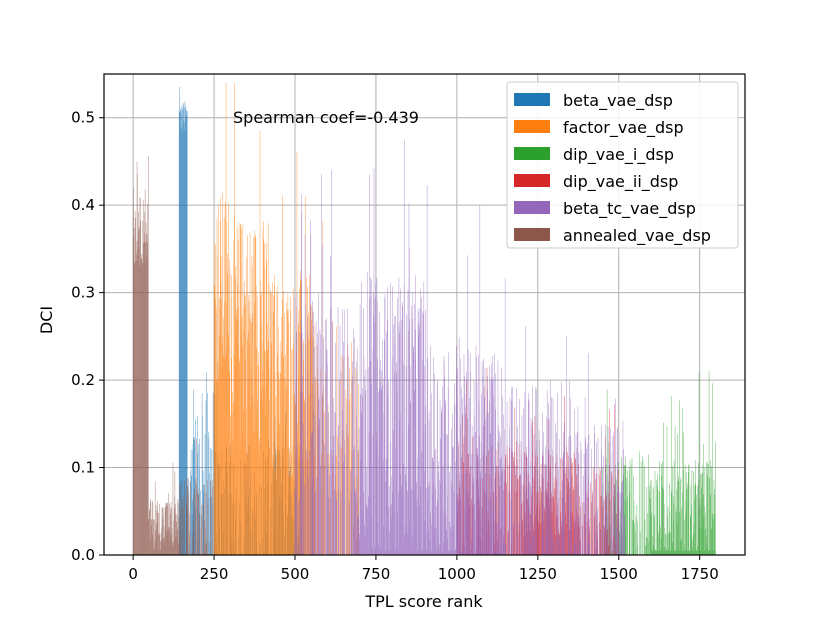 The width and height of the screenshot is (830, 623). What do you see at coordinates (423, 601) in the screenshot?
I see `x-axis-label: TPL score rank` at bounding box center [423, 601].